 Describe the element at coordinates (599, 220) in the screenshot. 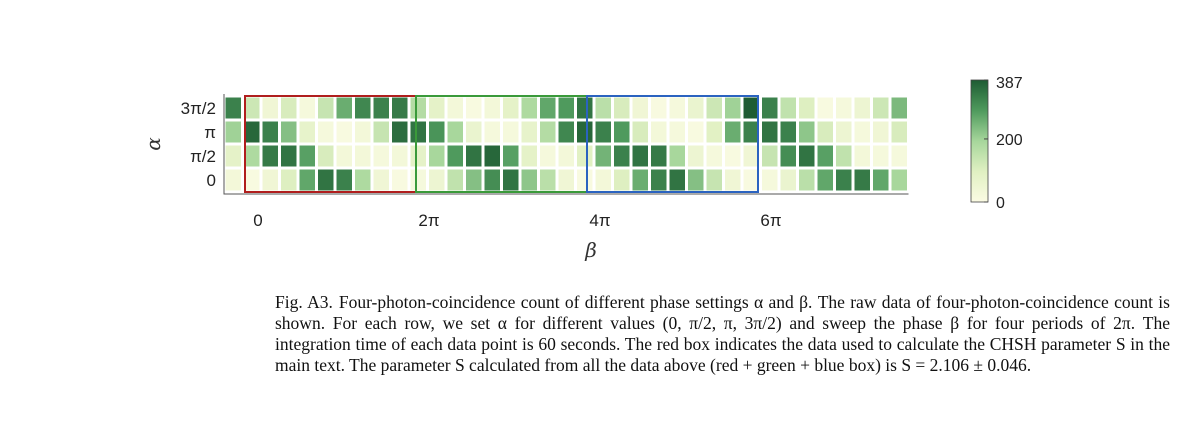

I see `x-tick-label: 4π` at that location.